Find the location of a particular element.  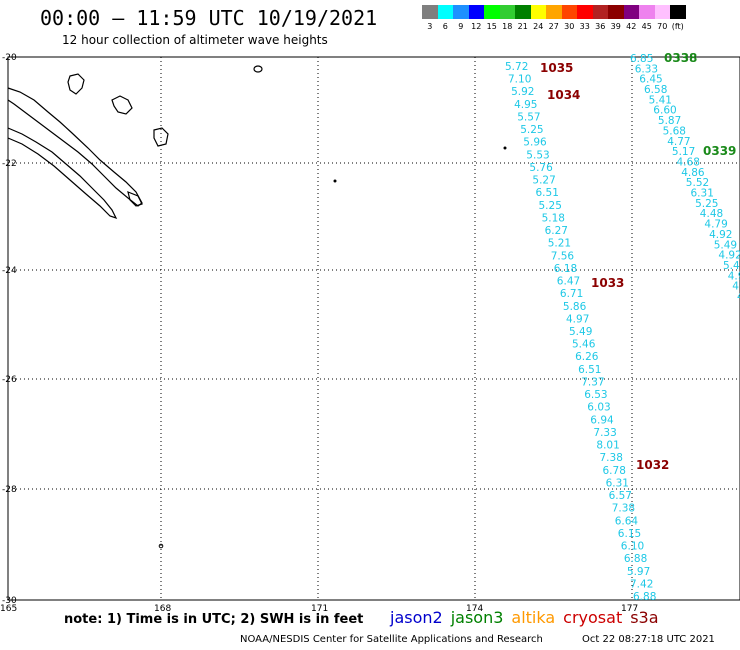

mission-s3a: s3a is located at coordinates (644, 617).